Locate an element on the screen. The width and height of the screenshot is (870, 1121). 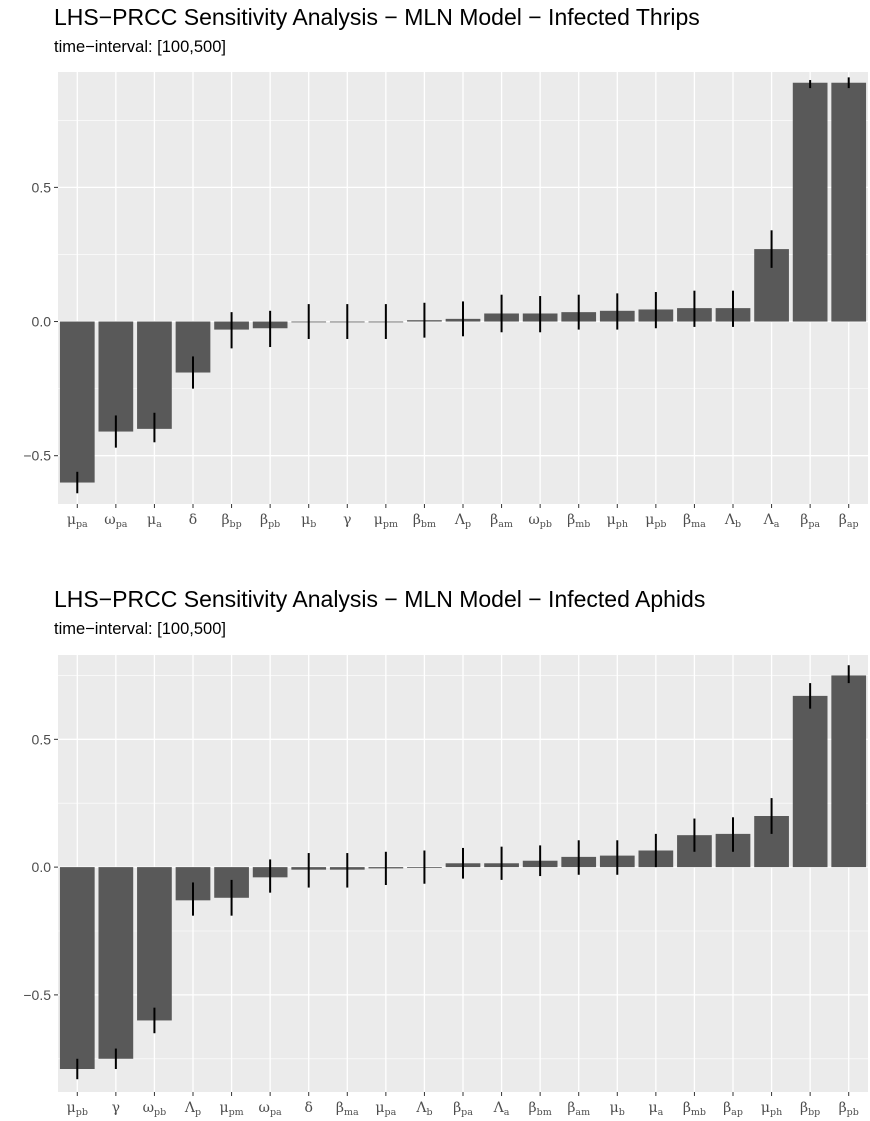
x-tick-label: Λb is located at coordinates (423, 1109).